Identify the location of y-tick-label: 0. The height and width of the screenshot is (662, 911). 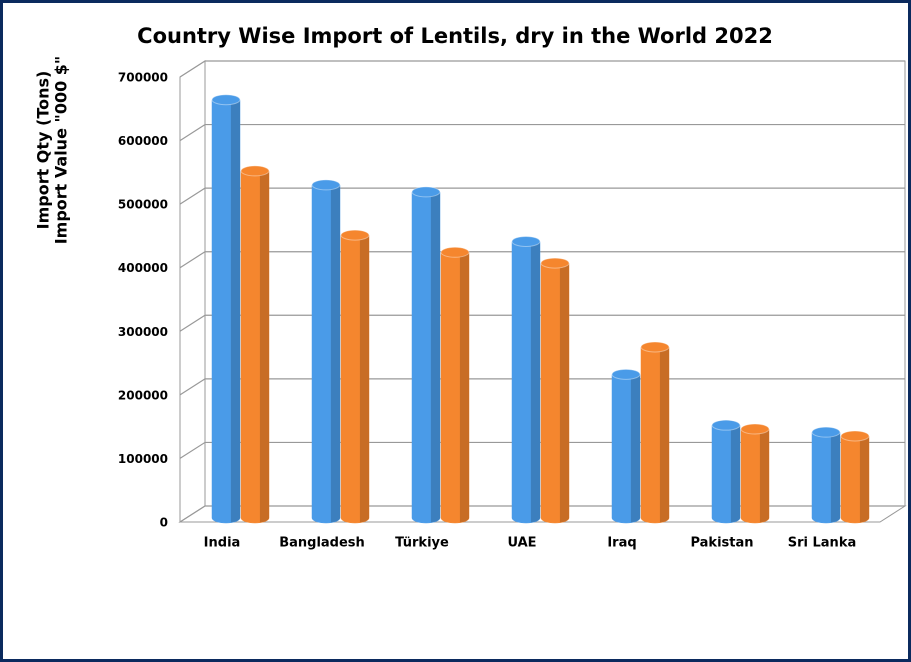
(164, 523).